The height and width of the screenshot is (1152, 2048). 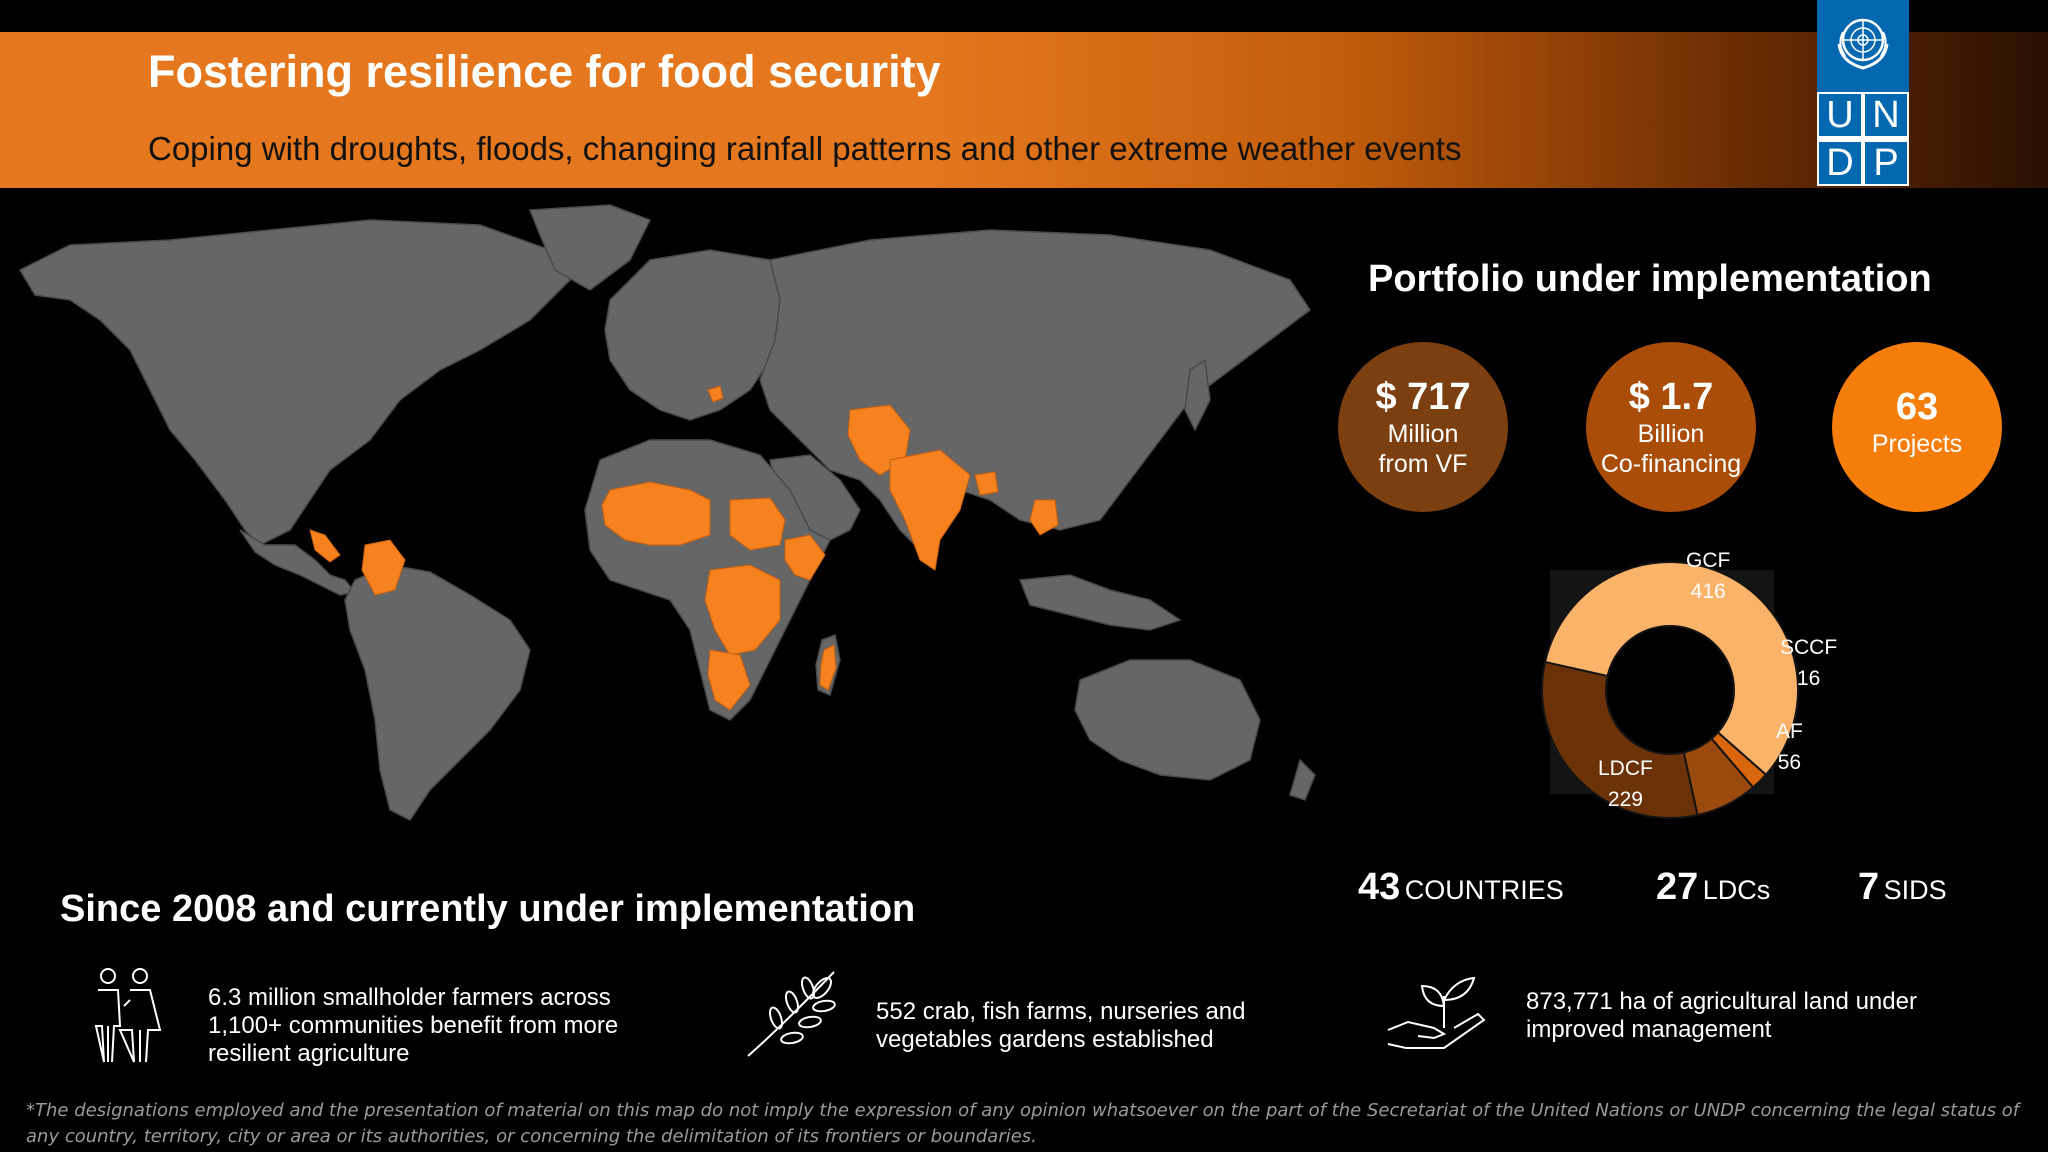 I want to click on north-america, so click(x=294, y=382).